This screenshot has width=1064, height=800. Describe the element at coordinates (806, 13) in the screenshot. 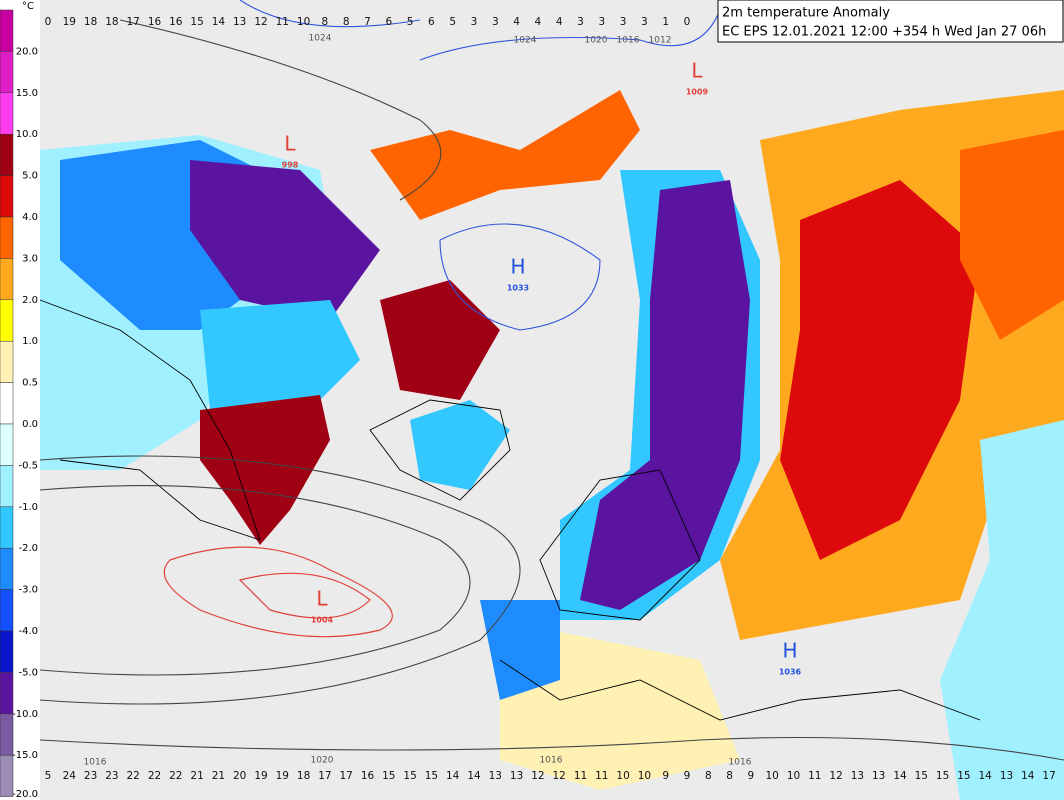

I see `title: 2m temperature Anomaly` at that location.